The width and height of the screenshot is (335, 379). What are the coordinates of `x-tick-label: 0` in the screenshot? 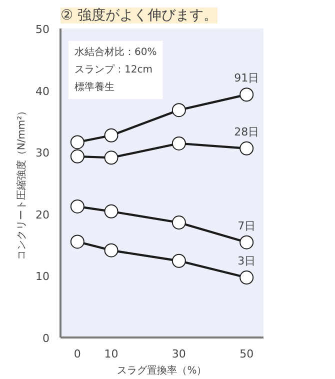 It's located at (77, 354).